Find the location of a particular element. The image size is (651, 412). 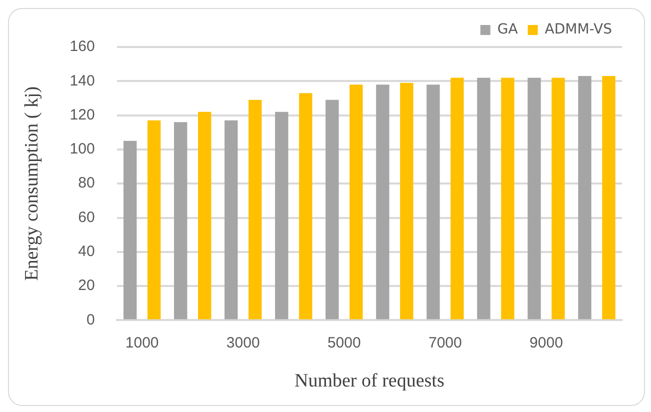

x-tick-label: 5000 is located at coordinates (344, 343).